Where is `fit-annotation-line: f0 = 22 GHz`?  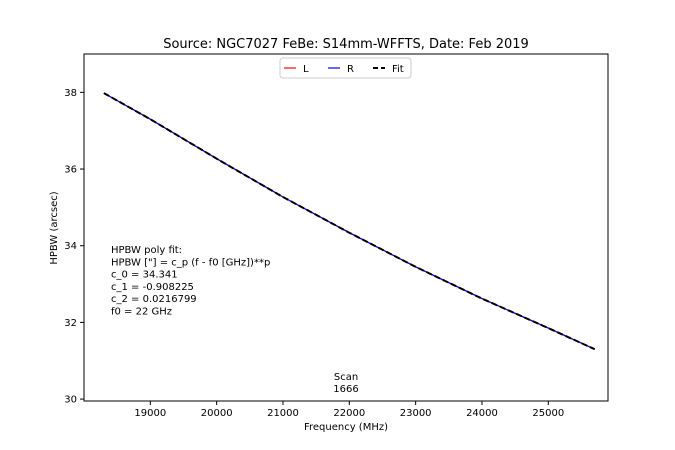
fit-annotation-line: f0 = 22 GHz is located at coordinates (141, 312).